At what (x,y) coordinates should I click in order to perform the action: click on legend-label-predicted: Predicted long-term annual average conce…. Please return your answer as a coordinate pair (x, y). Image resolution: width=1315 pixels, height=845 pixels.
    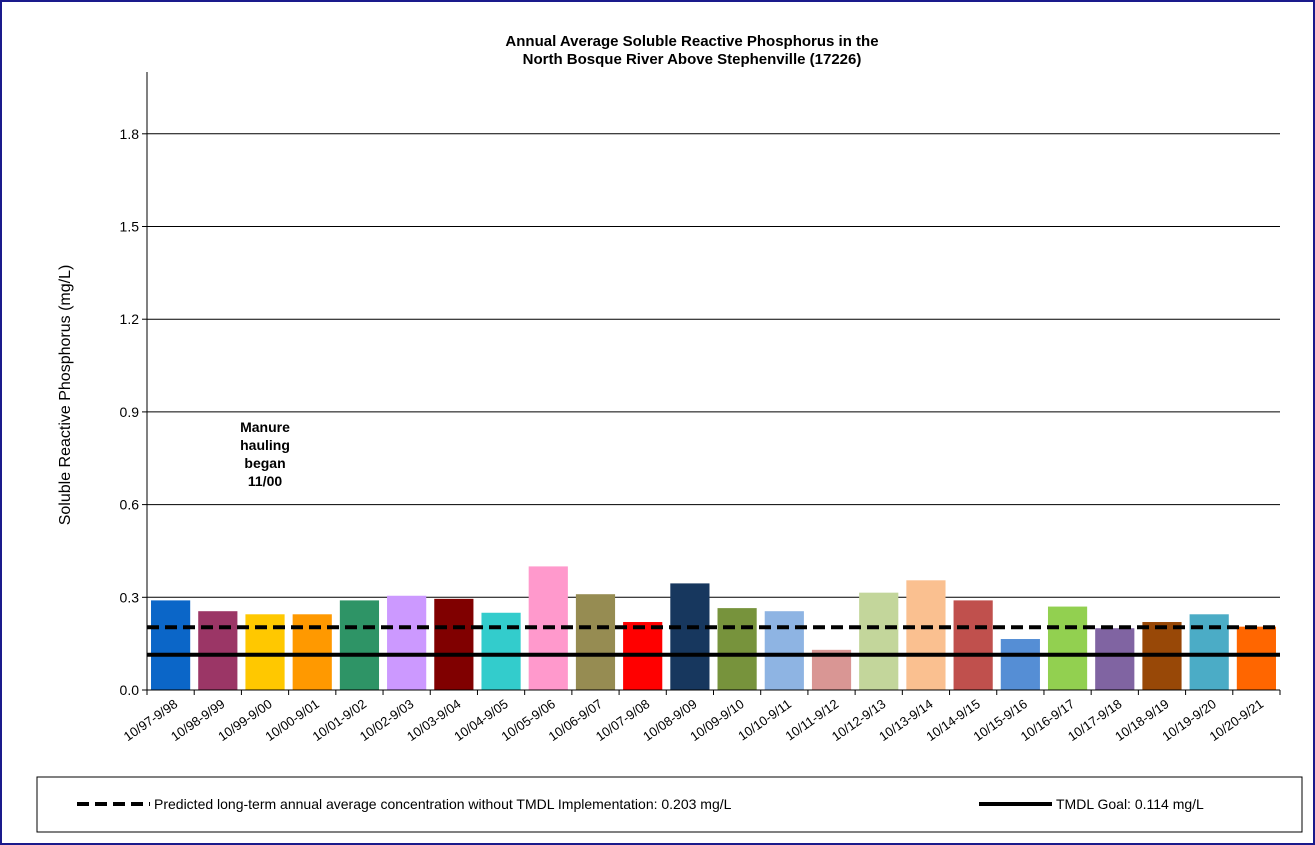
    Looking at the image, I should click on (443, 804).